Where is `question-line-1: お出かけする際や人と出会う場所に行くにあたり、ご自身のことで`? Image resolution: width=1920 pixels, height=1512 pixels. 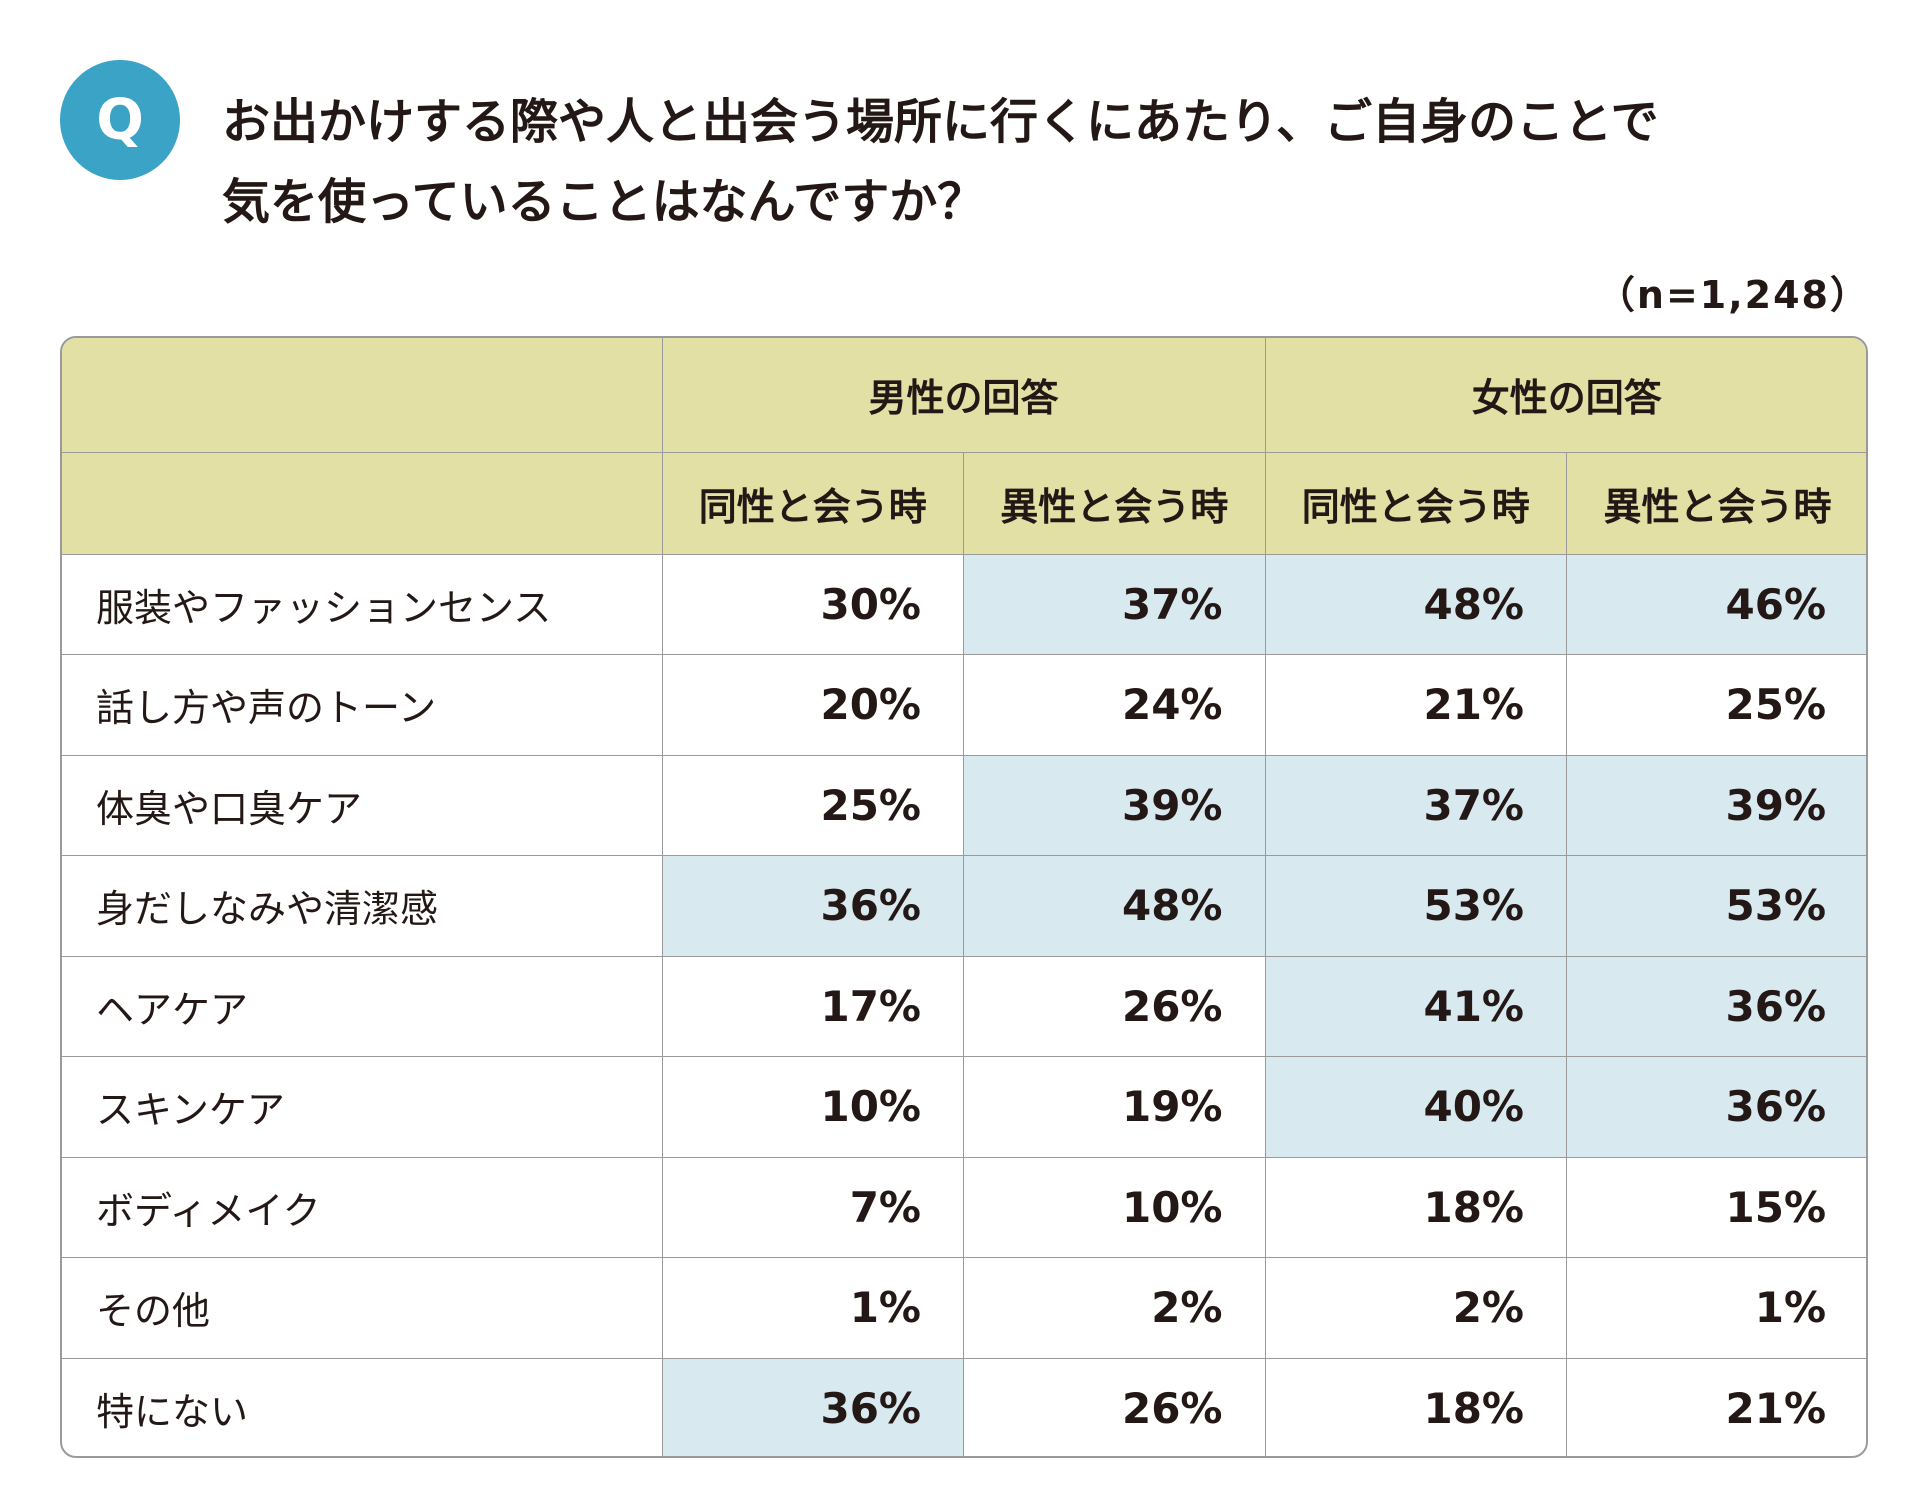
question-line-1: お出かけする際や人と出会う場所に行くにあたり、ご自身のことで is located at coordinates (940, 122).